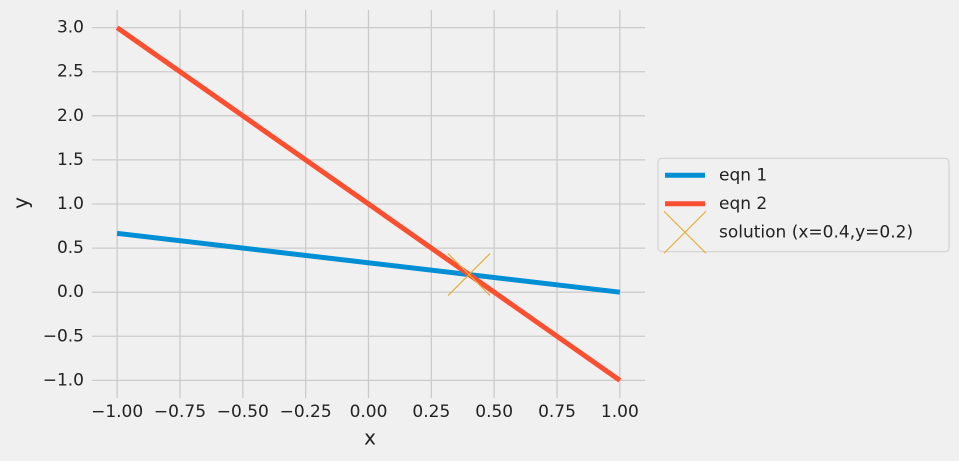 The width and height of the screenshot is (959, 461). I want to click on legend-box, so click(803, 205).